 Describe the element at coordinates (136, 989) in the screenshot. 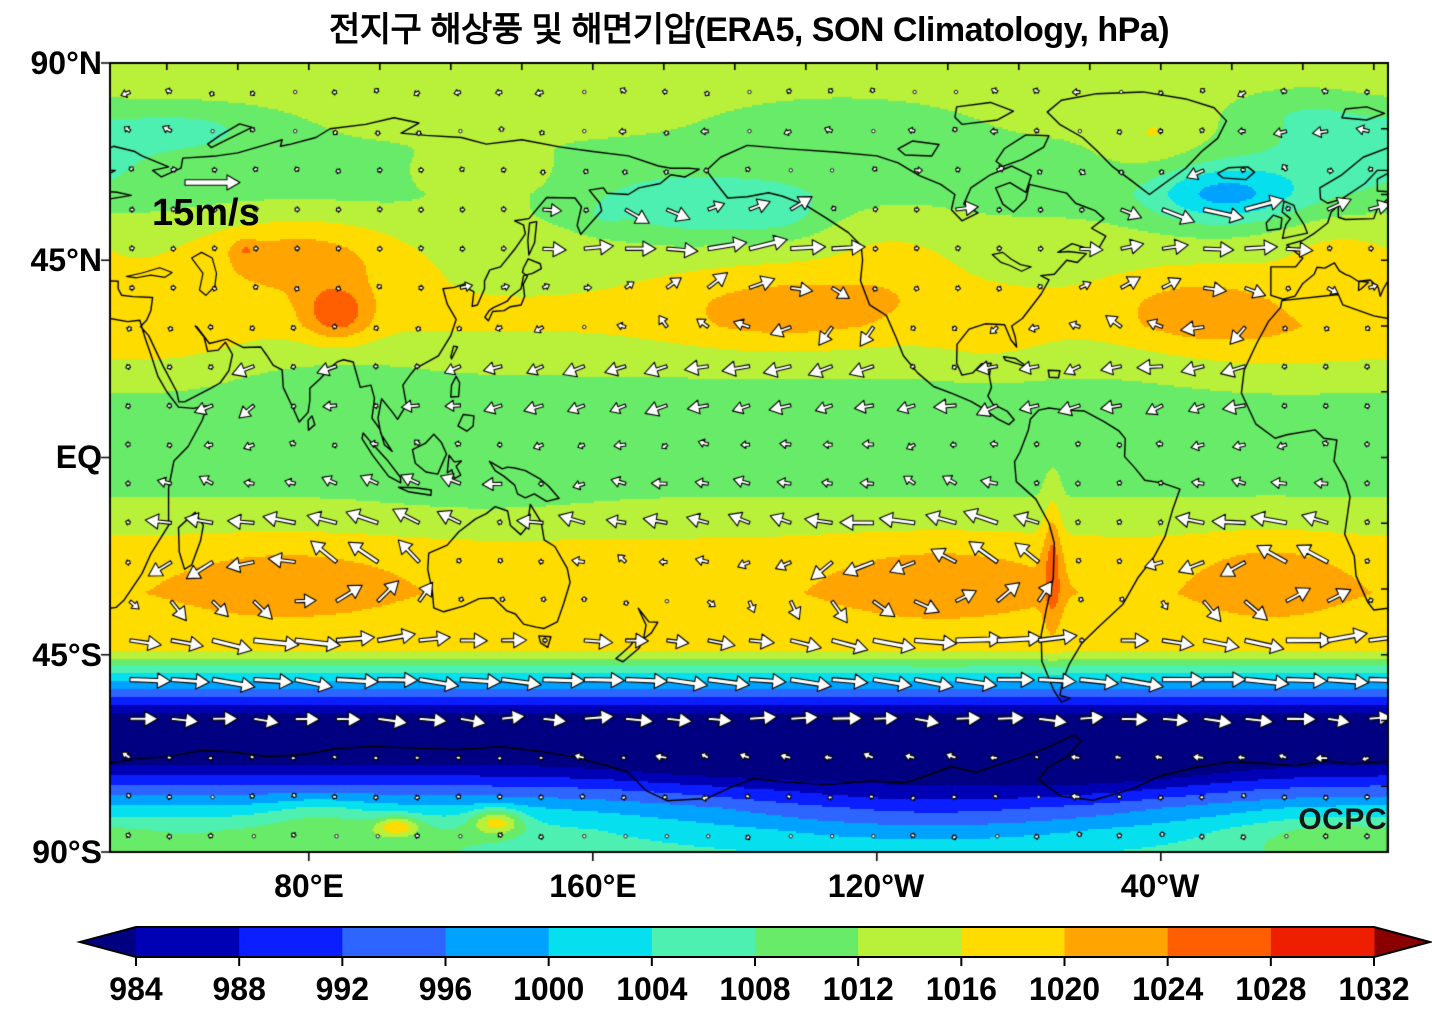

I see `colorbar-tick-label: 984` at that location.